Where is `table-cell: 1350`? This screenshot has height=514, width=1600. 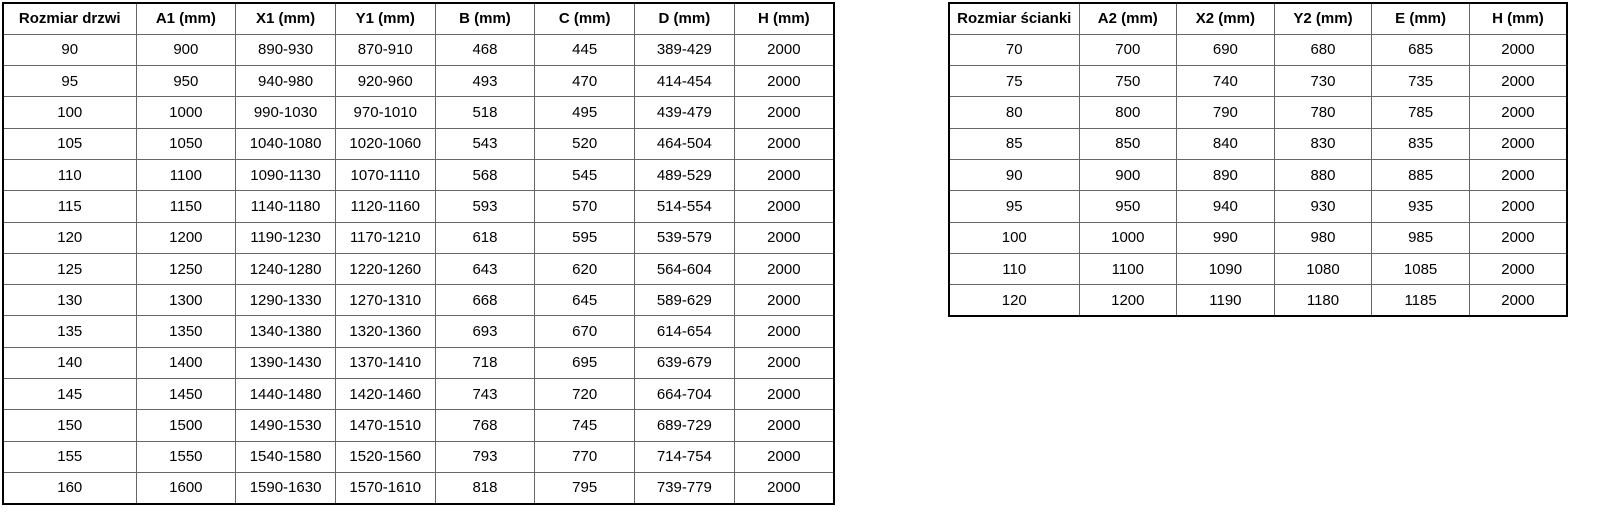
table-cell: 1350 is located at coordinates (186, 331).